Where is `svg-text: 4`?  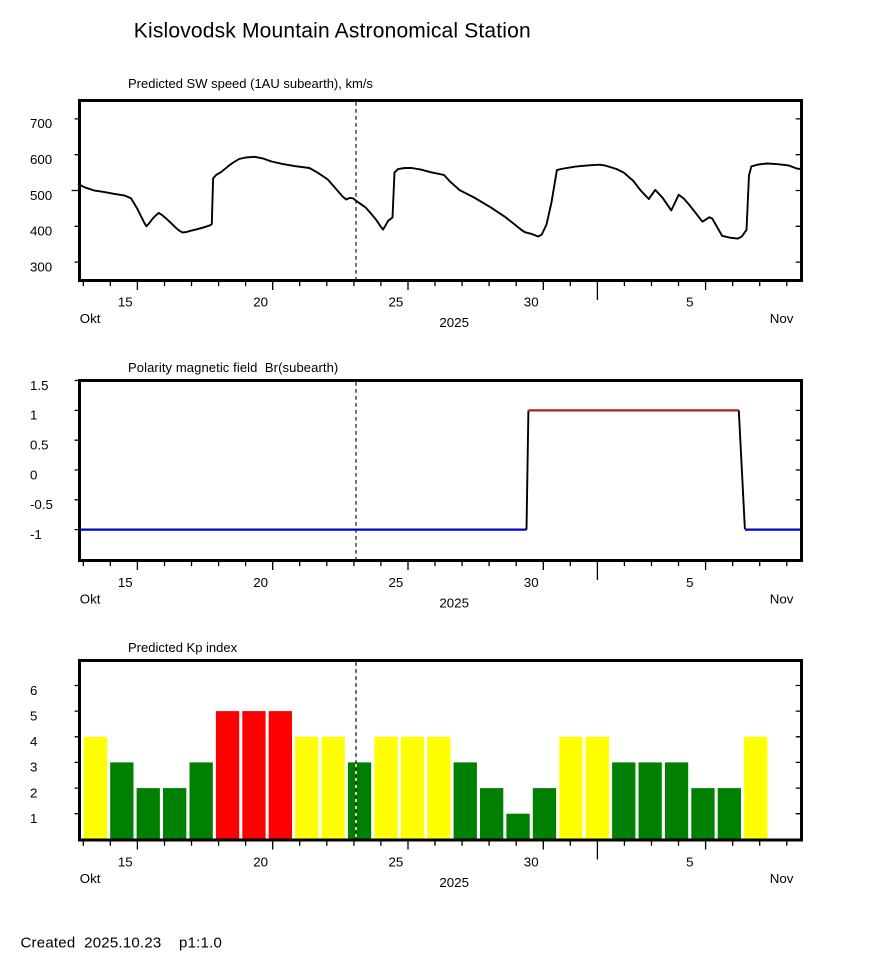 svg-text: 4 is located at coordinates (33, 741).